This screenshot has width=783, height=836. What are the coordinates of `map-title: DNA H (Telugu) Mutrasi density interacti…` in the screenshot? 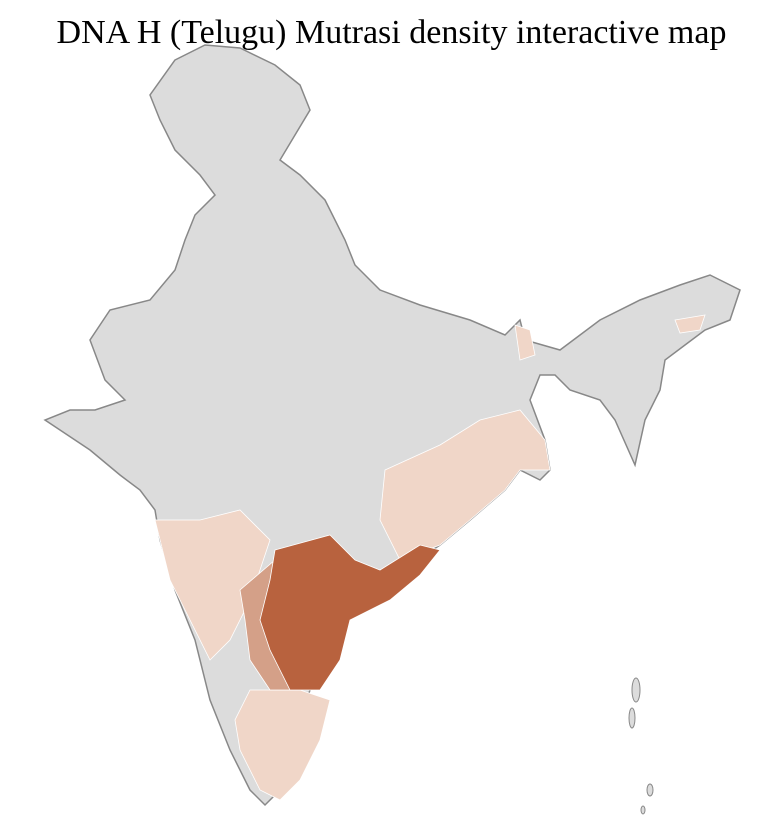 It's located at (391, 32).